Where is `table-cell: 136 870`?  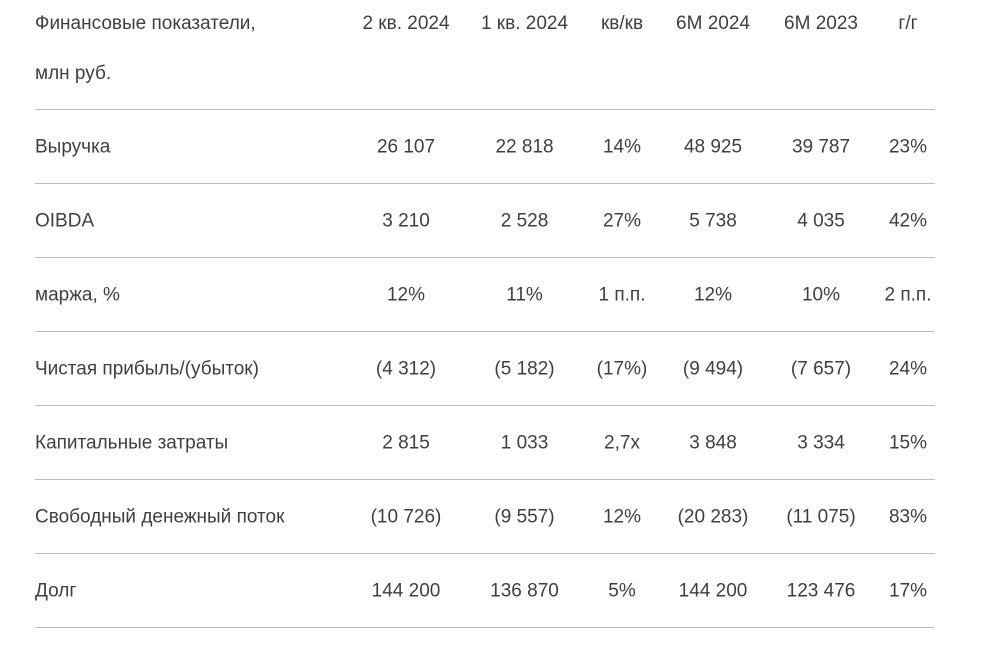 table-cell: 136 870 is located at coordinates (524, 590).